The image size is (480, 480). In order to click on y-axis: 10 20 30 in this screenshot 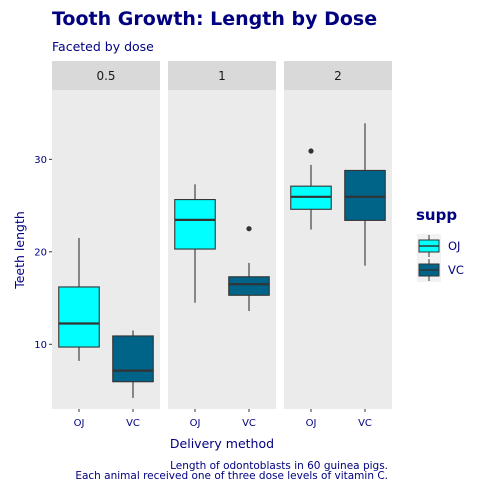, I will do `click(43, 253)`.